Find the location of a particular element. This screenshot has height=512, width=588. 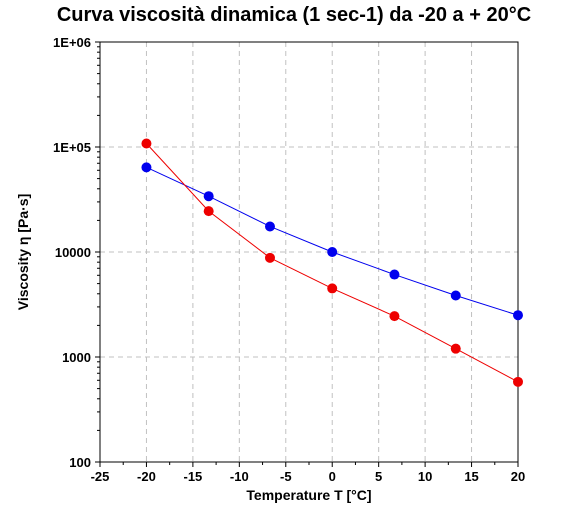

y-tick-label: 1000 is located at coordinates (76, 357).